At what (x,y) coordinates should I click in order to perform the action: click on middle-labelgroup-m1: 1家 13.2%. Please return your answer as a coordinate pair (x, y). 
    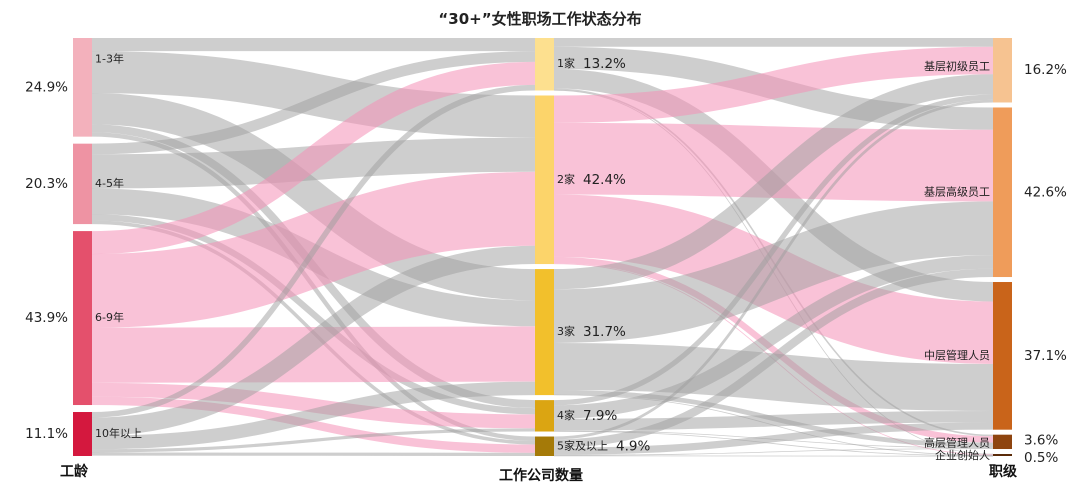
    Looking at the image, I should click on (591, 64).